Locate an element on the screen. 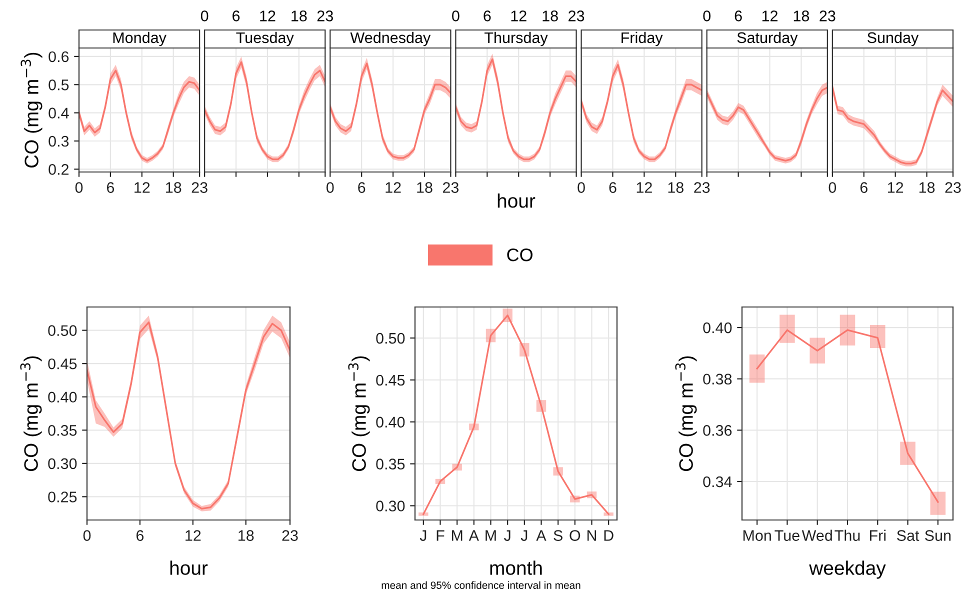  x-tick-label: Wed is located at coordinates (817, 535).